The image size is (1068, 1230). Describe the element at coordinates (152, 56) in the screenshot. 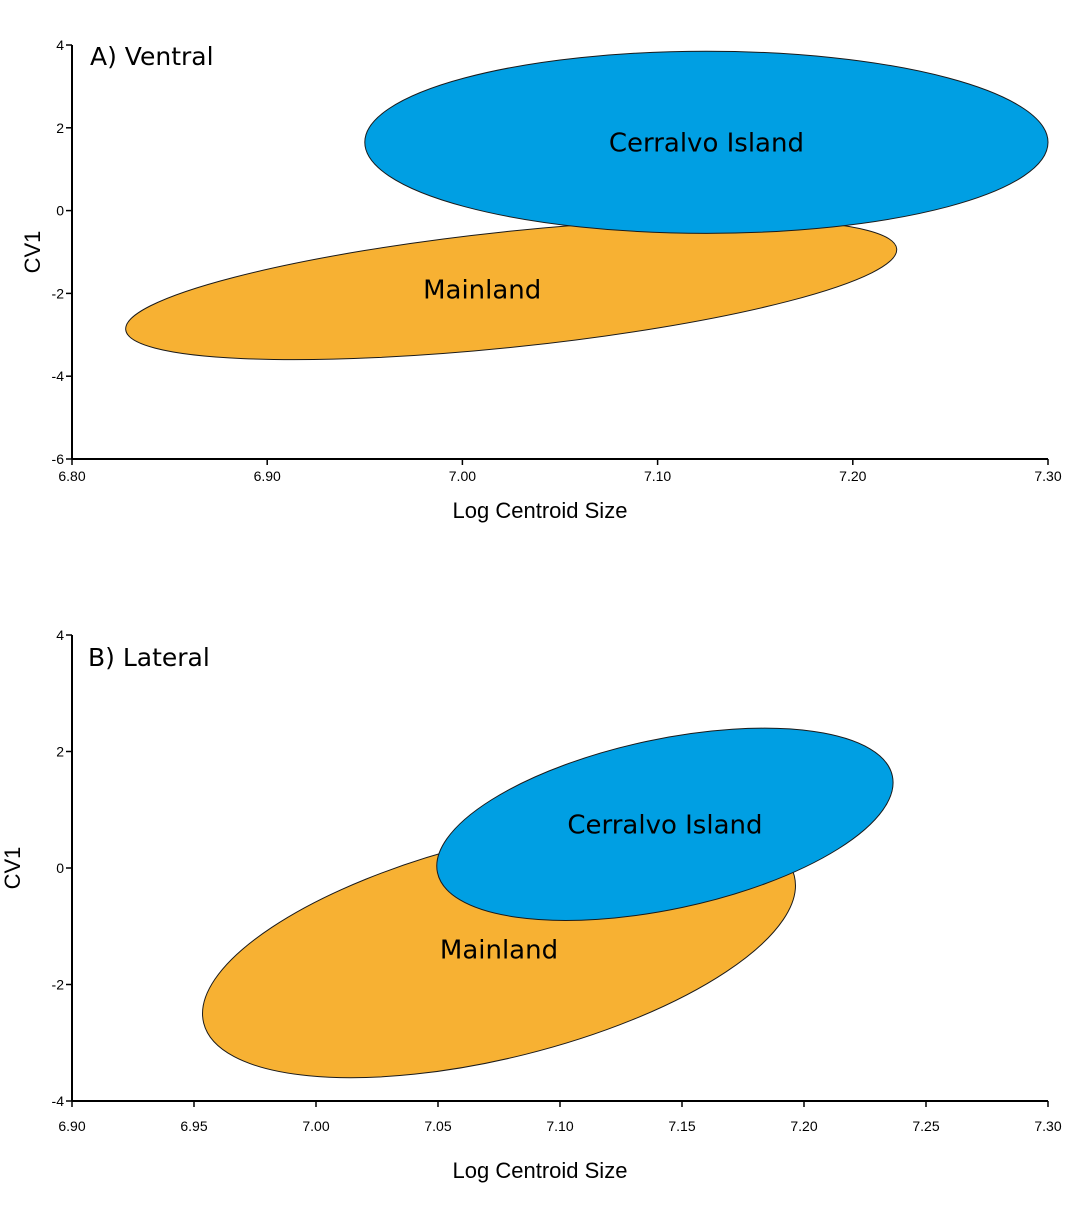

I see `ventral-panel-title: A) Ventral` at that location.